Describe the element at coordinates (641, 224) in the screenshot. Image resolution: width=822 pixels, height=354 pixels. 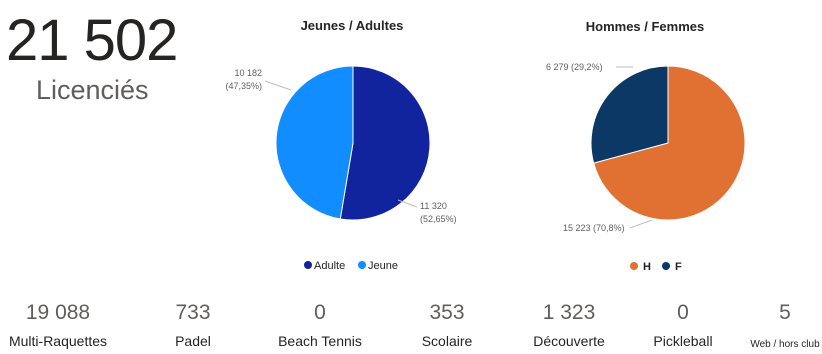
I see `leader-line-h` at that location.